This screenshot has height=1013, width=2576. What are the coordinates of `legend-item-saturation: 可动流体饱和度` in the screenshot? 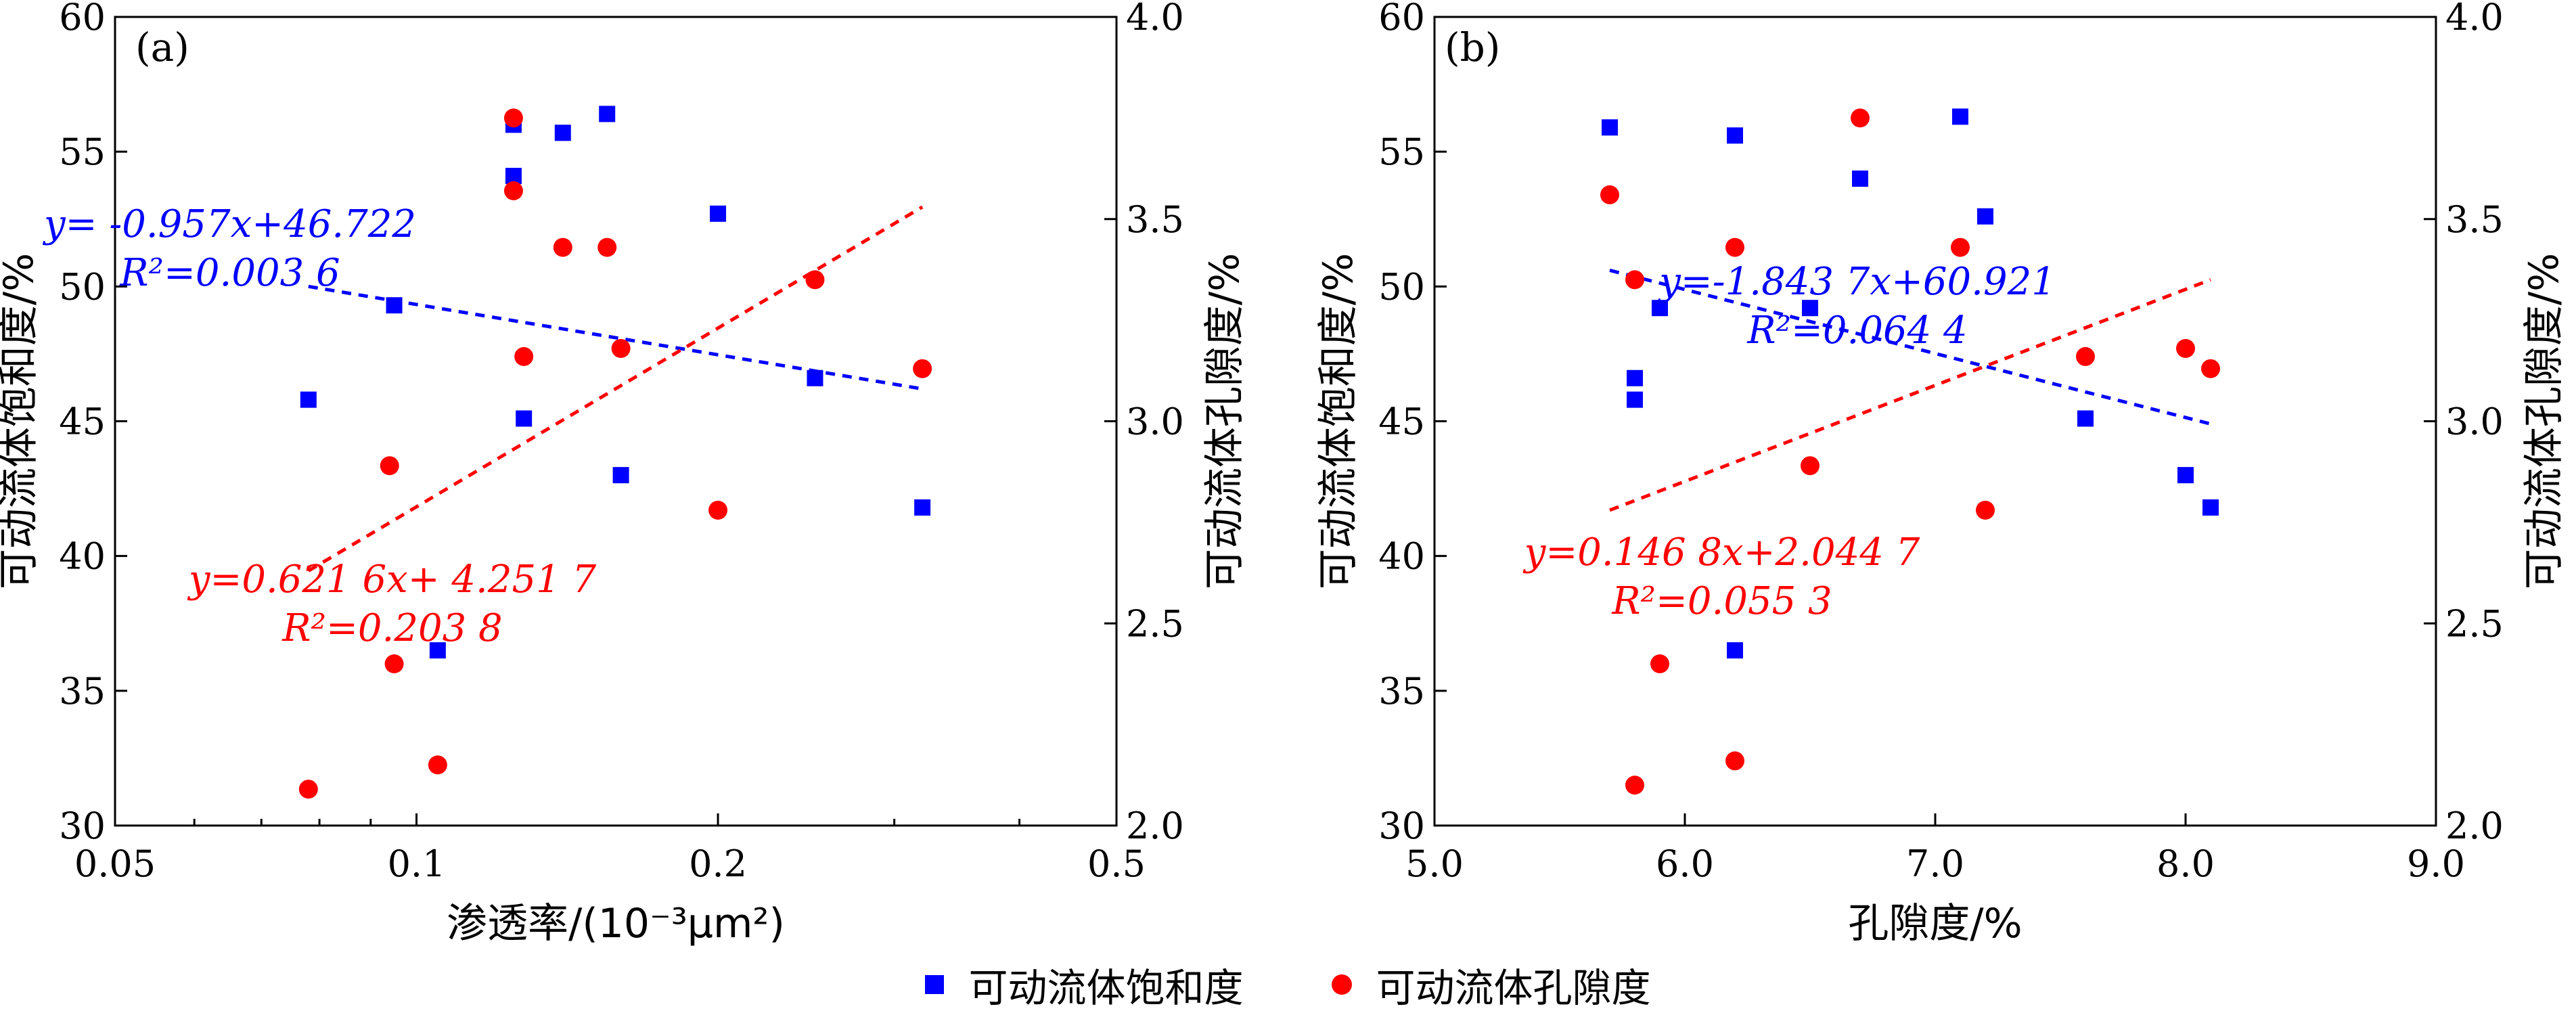 It's located at (1084, 984).